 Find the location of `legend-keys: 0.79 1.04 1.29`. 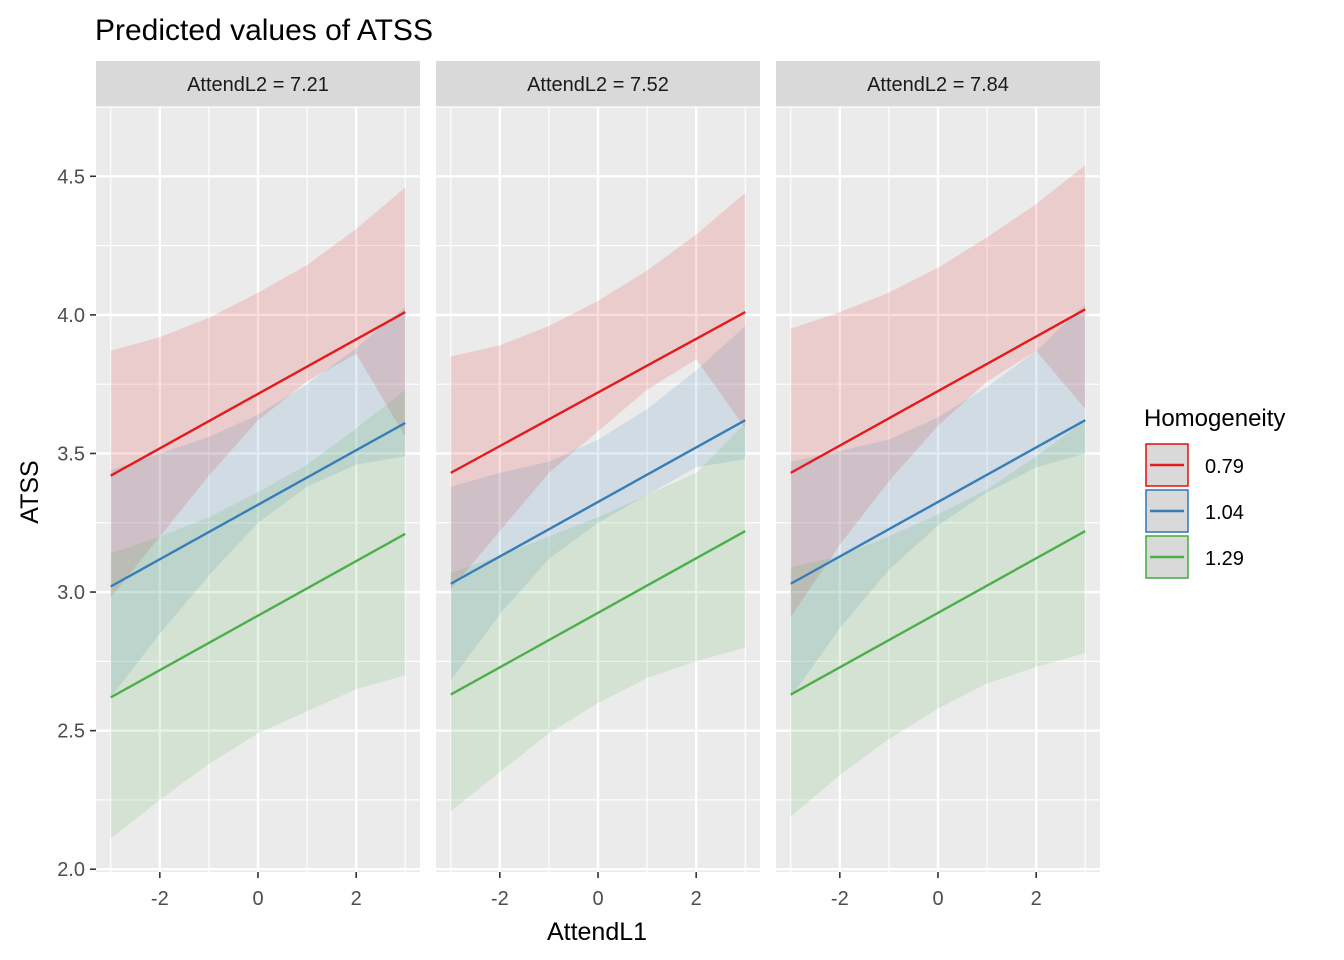

legend-keys: 0.79 1.04 1.29 is located at coordinates (1194, 511).